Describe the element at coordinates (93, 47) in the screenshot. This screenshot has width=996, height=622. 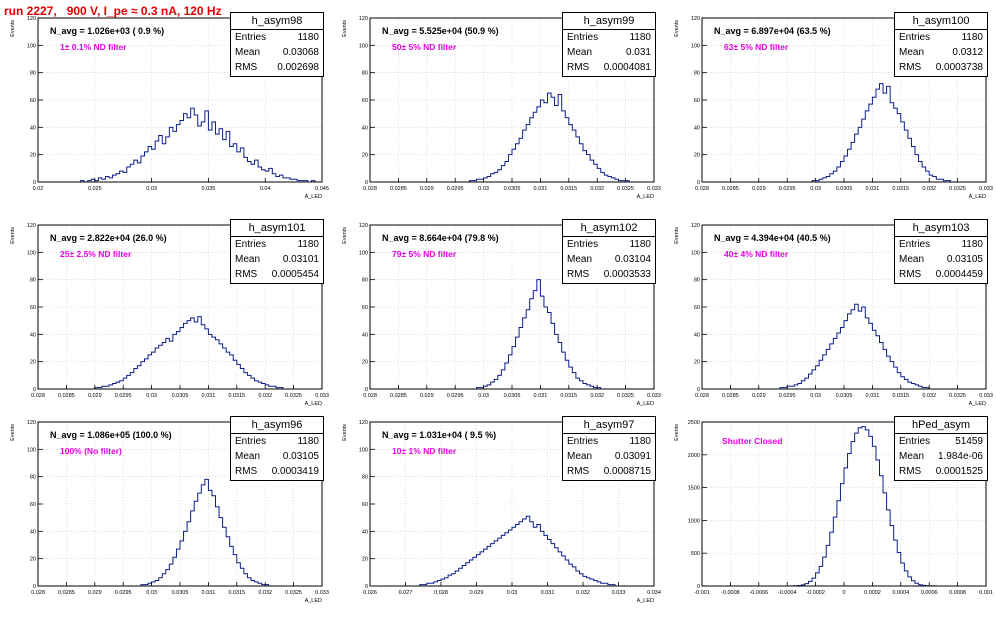
I see `filter-label: 1± 0.1% ND filter` at that location.